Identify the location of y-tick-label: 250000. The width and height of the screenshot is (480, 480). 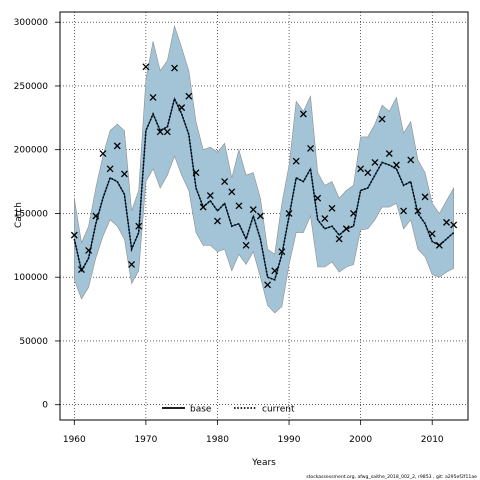
(31, 87).